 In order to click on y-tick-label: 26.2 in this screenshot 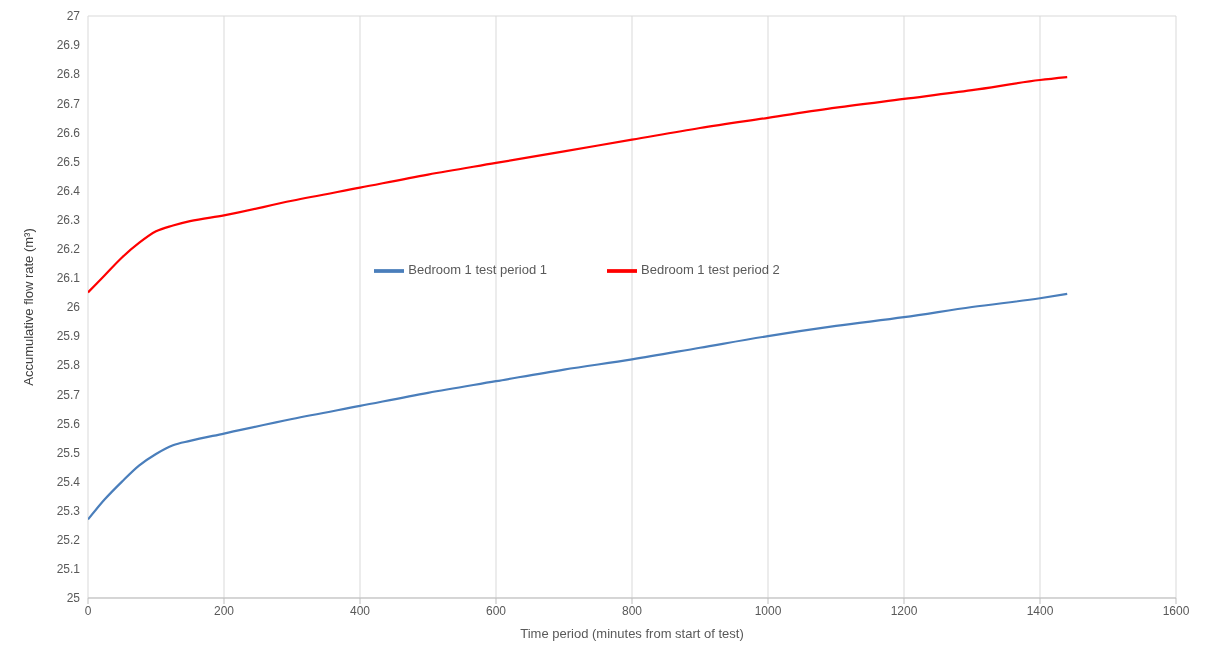, I will do `click(68, 249)`.